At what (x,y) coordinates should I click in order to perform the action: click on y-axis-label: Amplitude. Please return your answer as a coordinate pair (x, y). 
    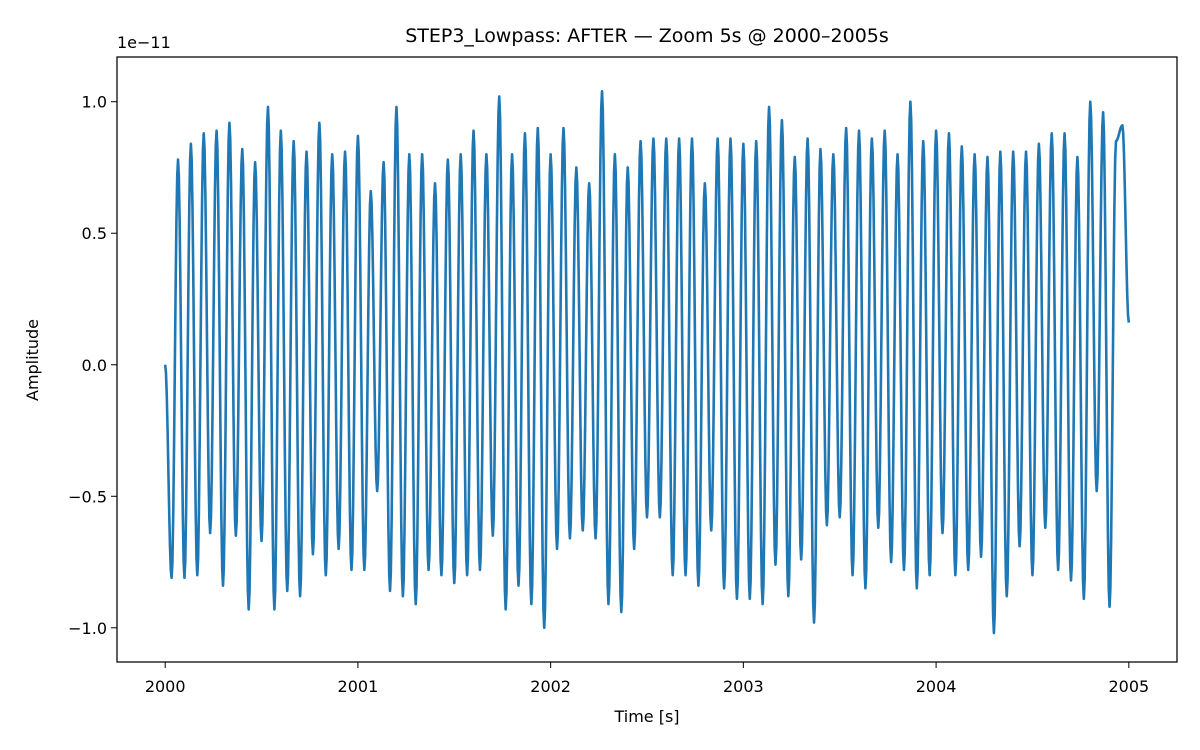
    Looking at the image, I should click on (32, 360).